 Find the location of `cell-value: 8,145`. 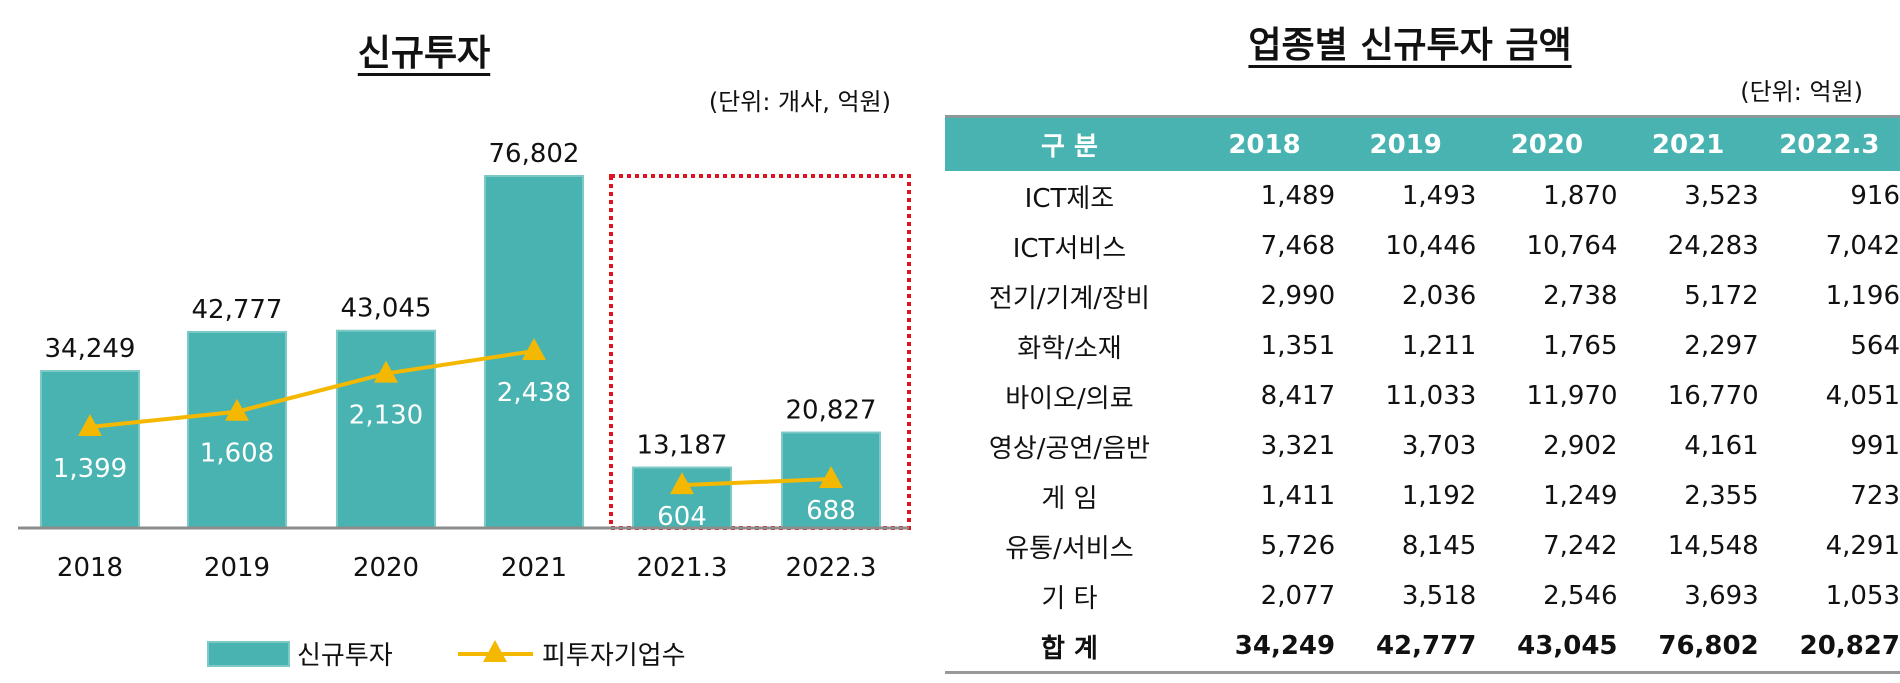

cell-value: 8,145 is located at coordinates (1439, 546).